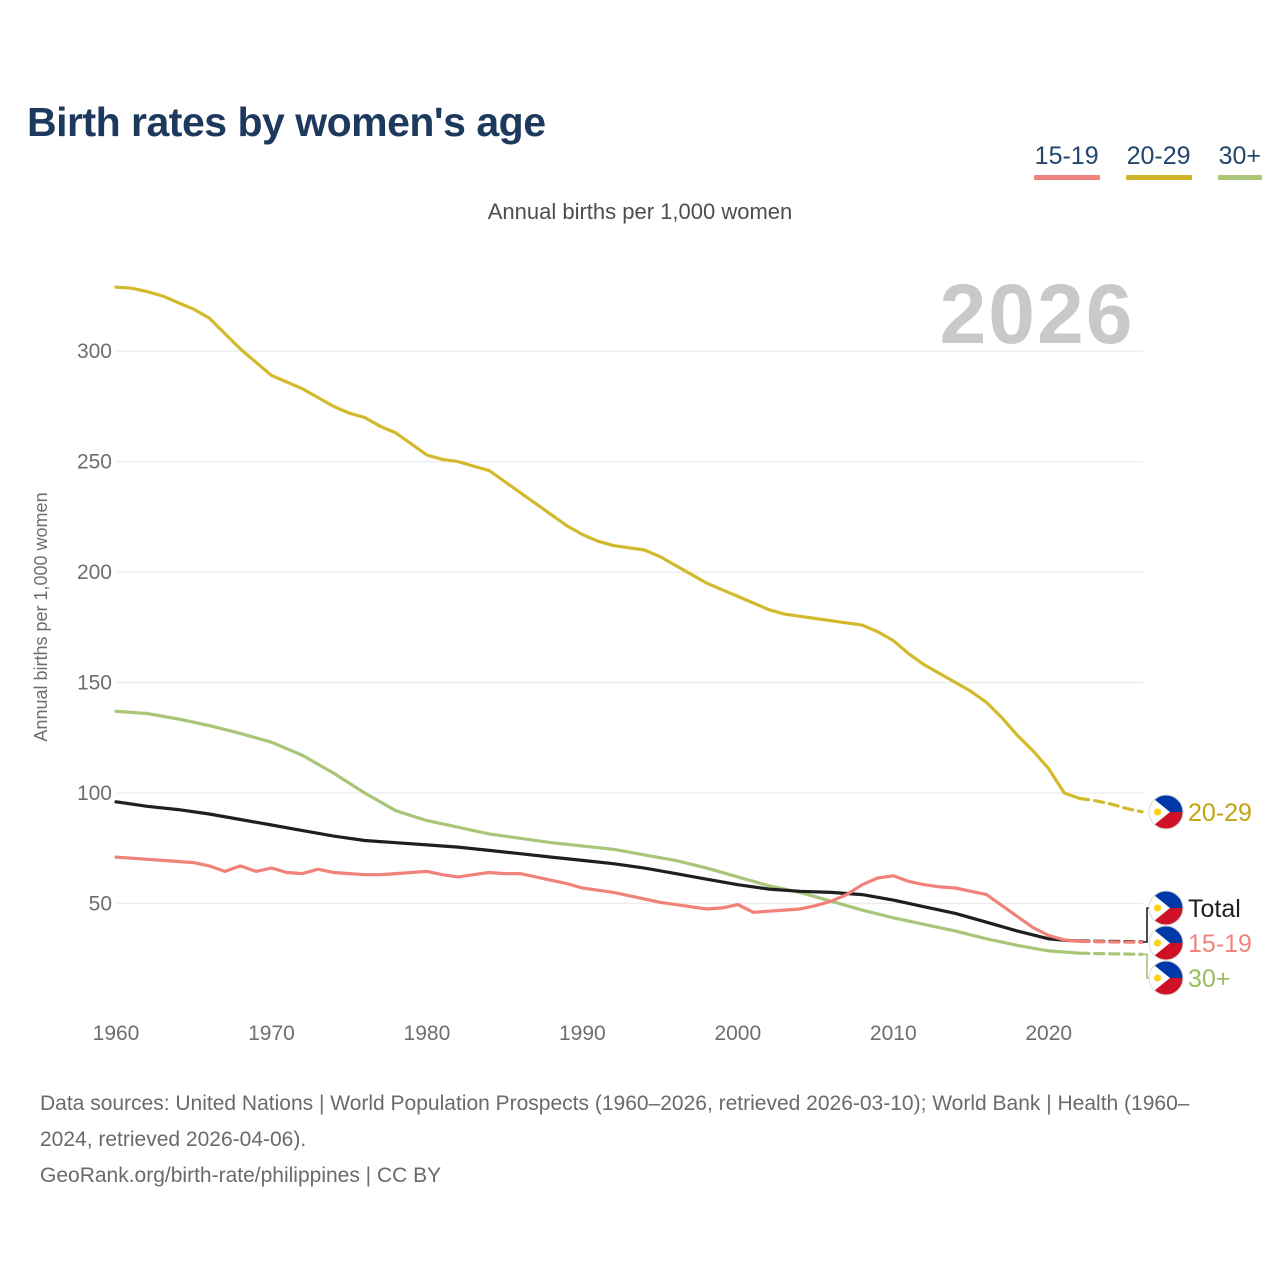  I want to click on legend-item-15-19: 15-19, so click(1066, 161).